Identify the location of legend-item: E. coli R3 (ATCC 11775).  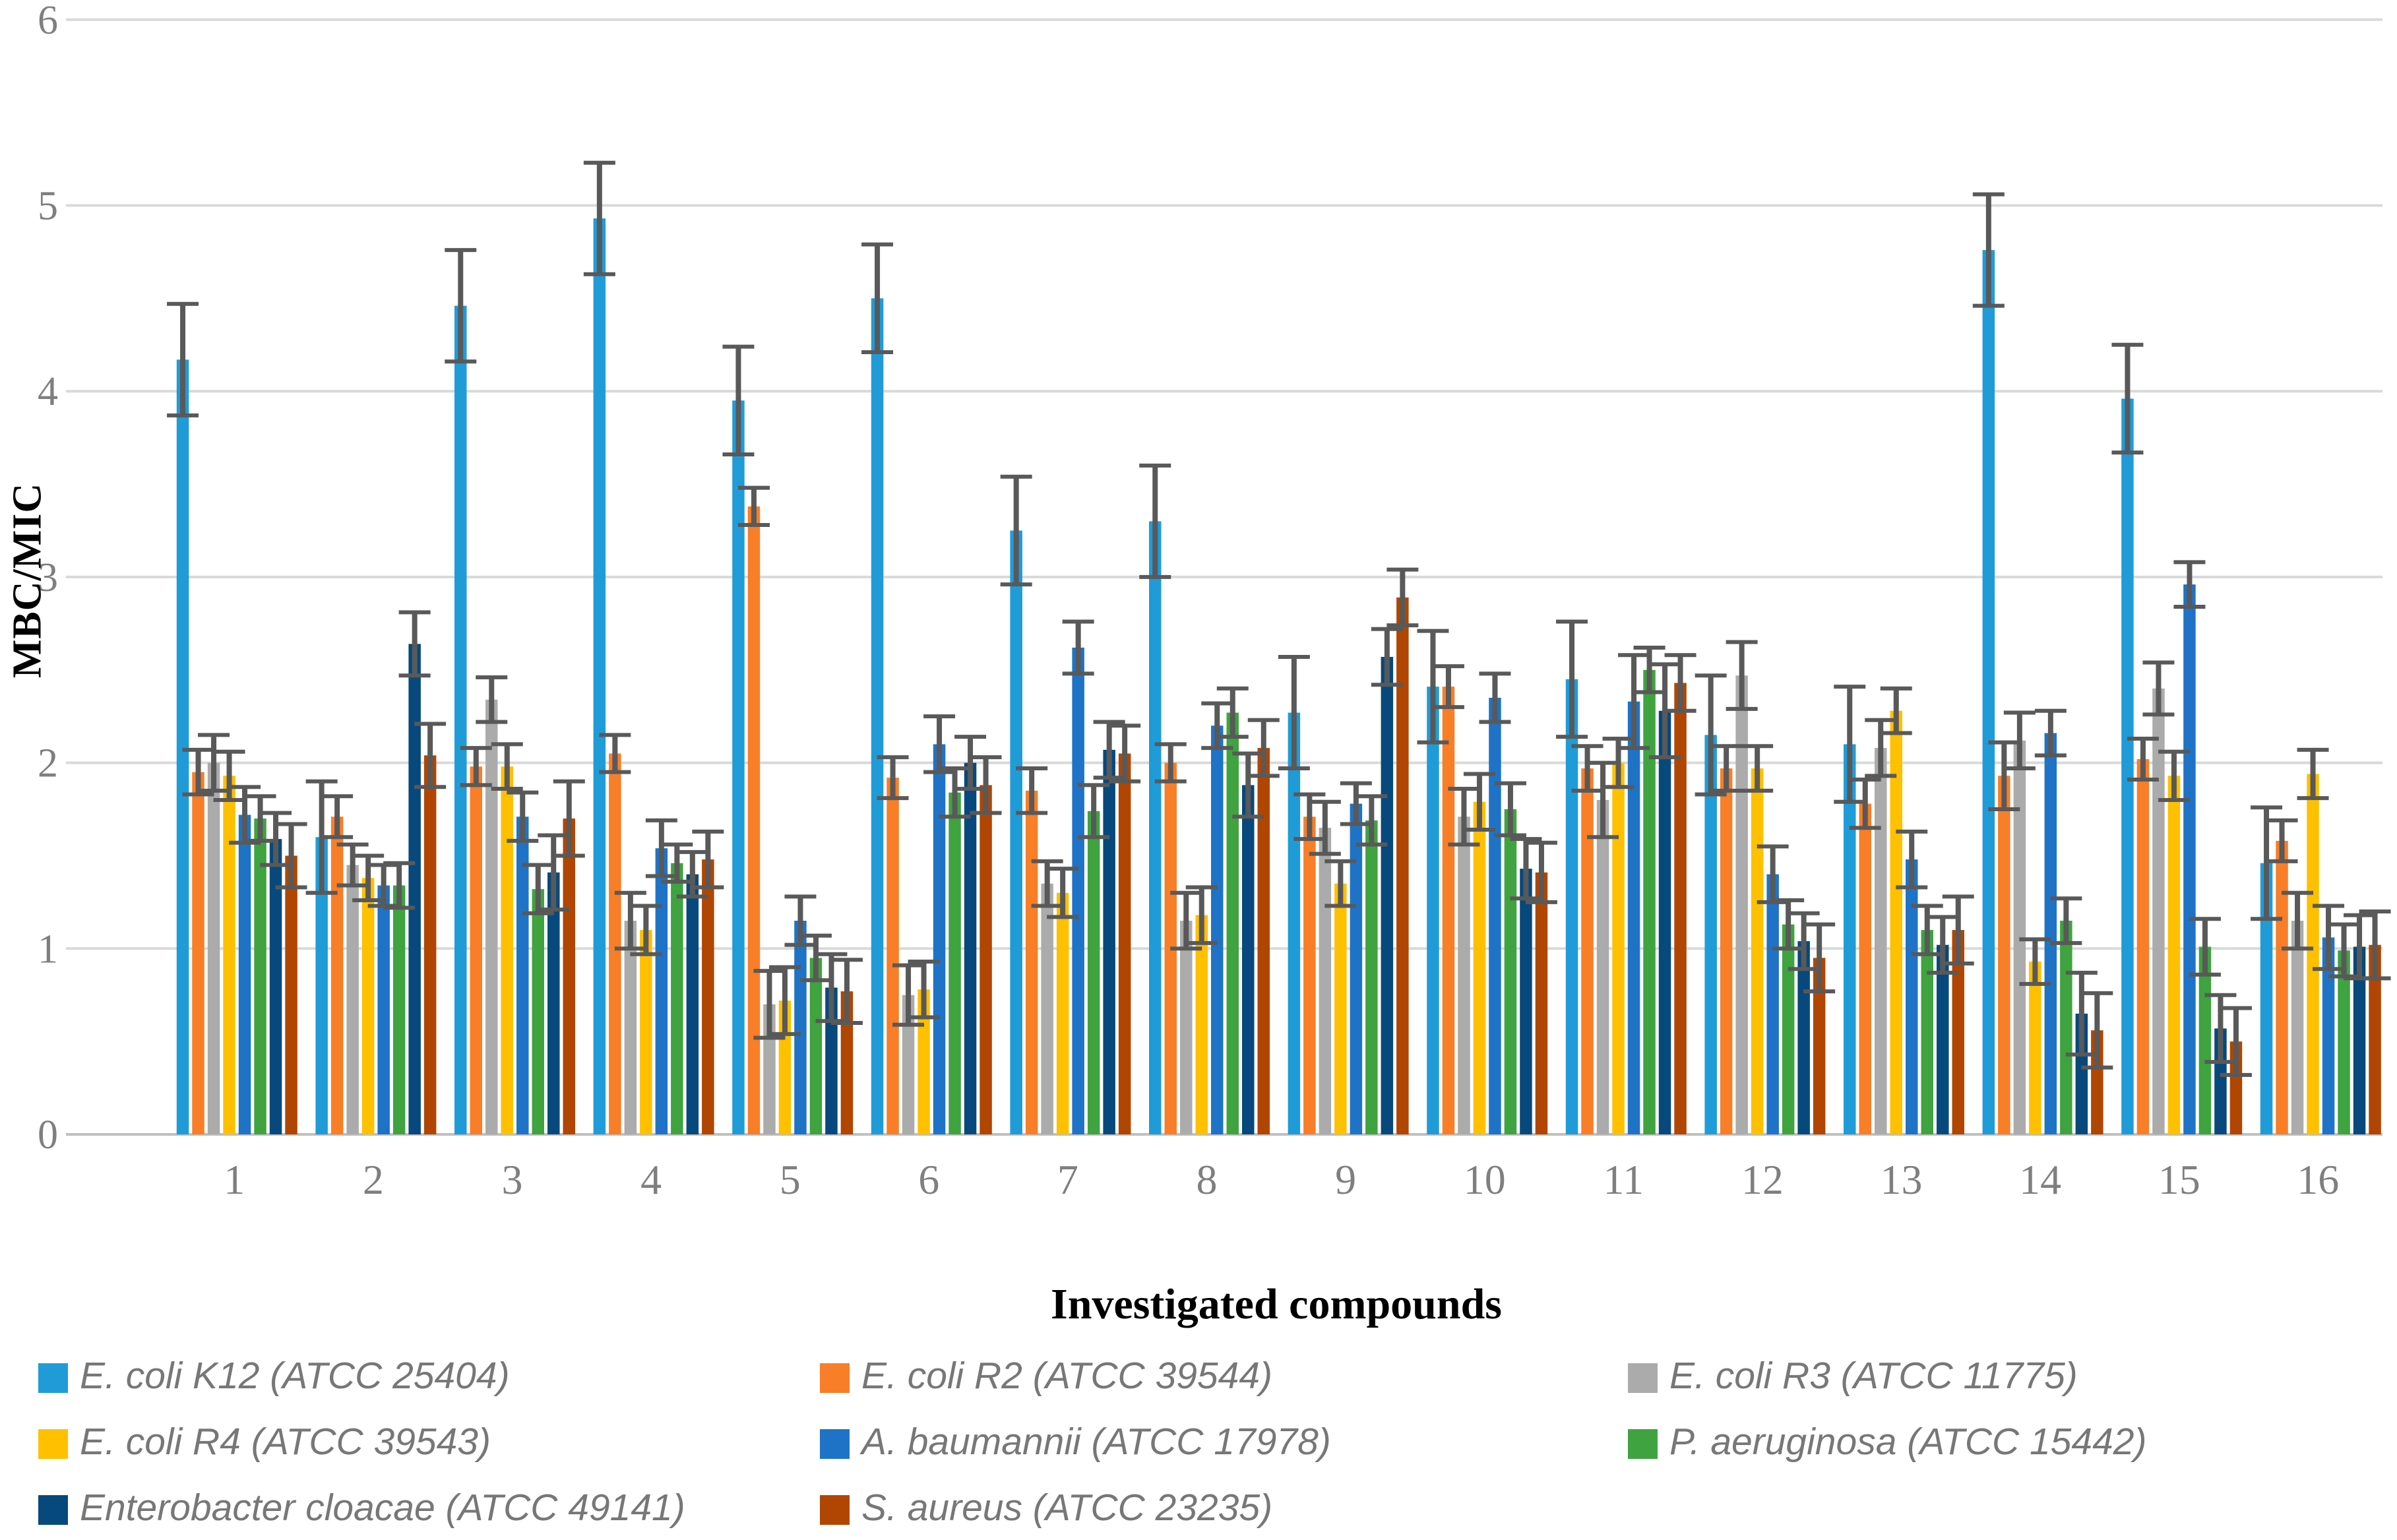
(1853, 1378).